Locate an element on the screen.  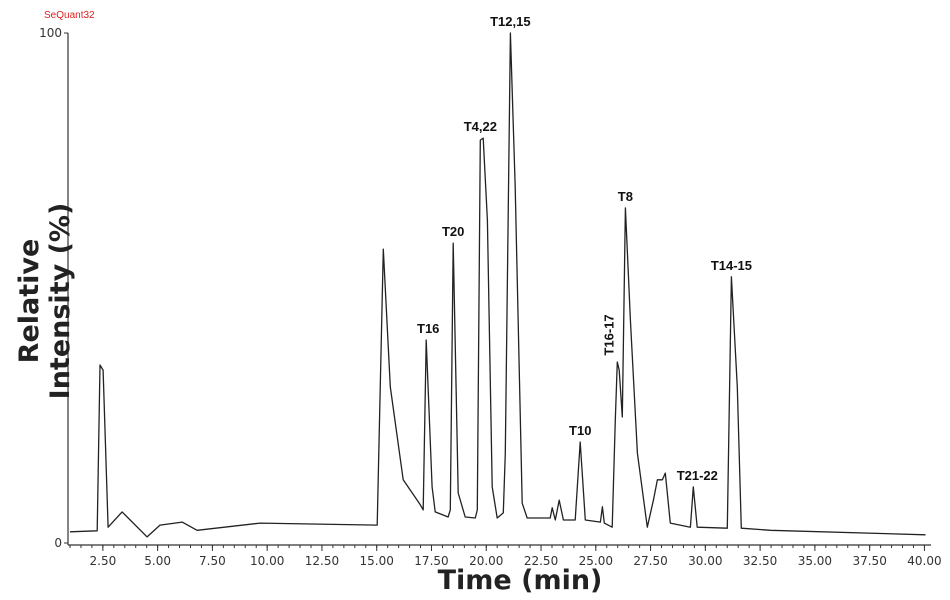
x-tick-label: 40.00 is located at coordinates (924, 561).